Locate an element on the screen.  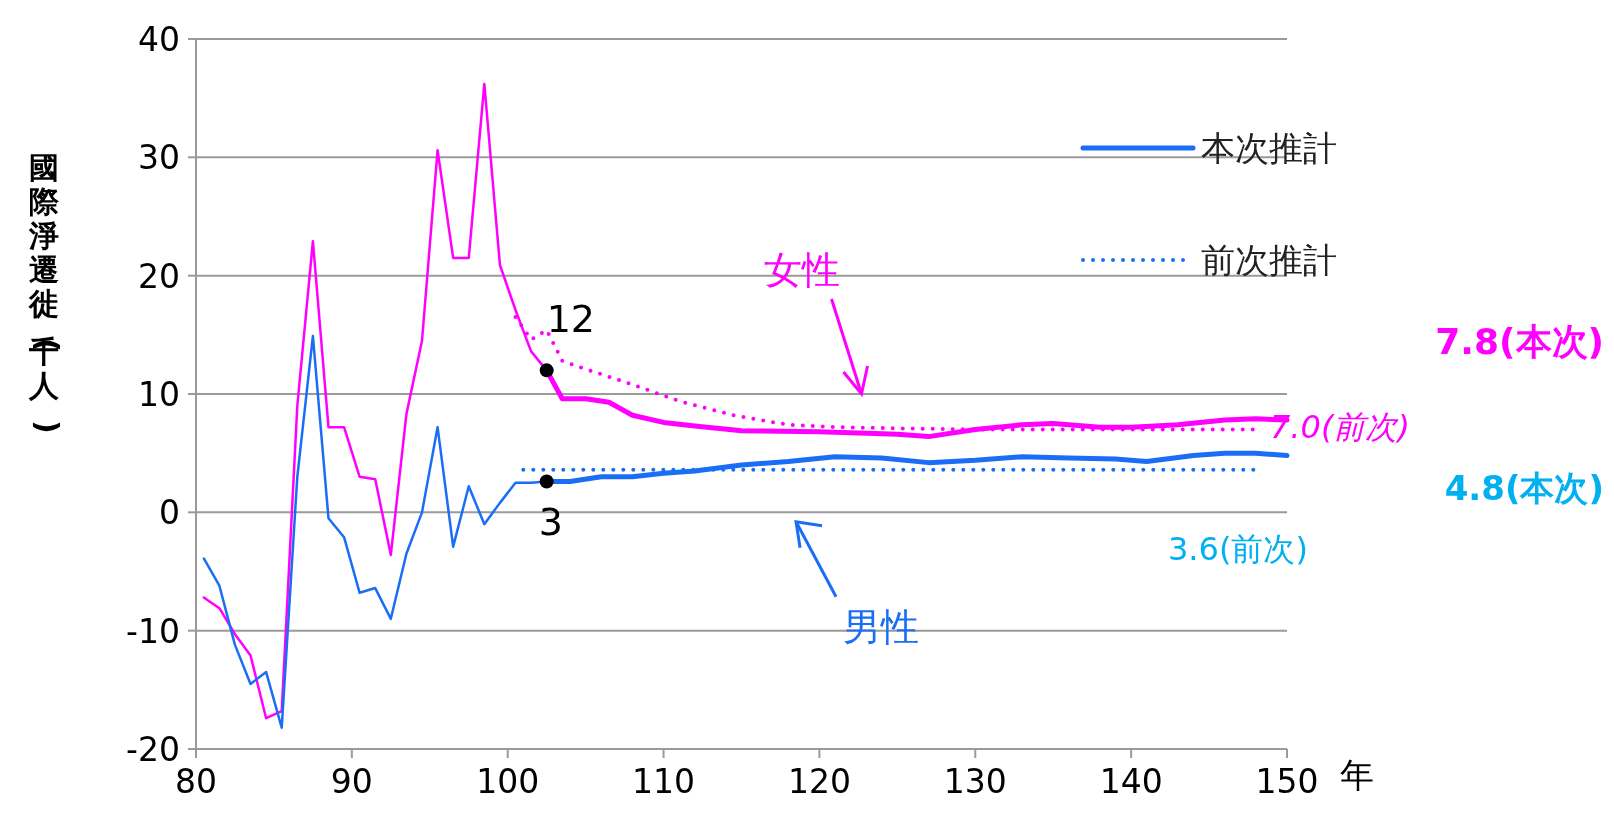
x-tick-label: 110 is located at coordinates (664, 781).